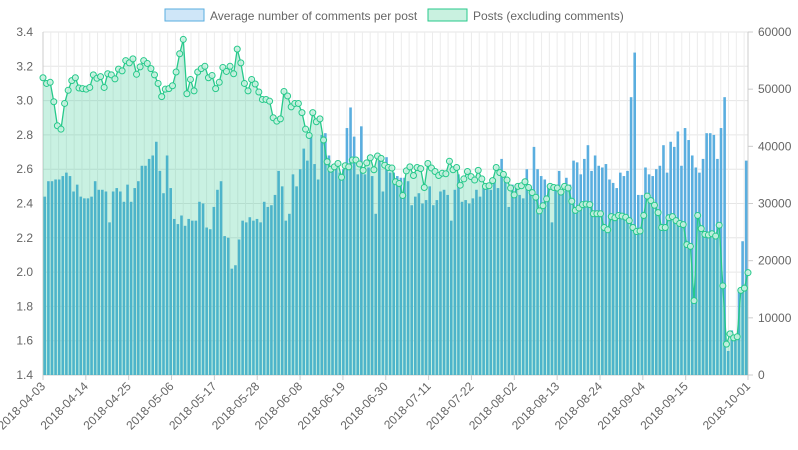 The image size is (798, 450). Describe the element at coordinates (775, 318) in the screenshot. I see `y-right-tick: 10000` at that location.